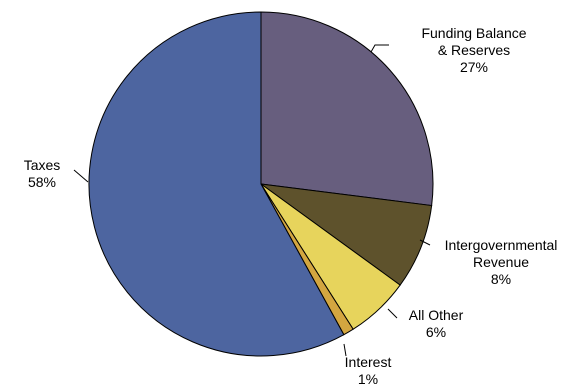  Describe the element at coordinates (368, 379) in the screenshot. I see `slice-percent: 1%` at that location.